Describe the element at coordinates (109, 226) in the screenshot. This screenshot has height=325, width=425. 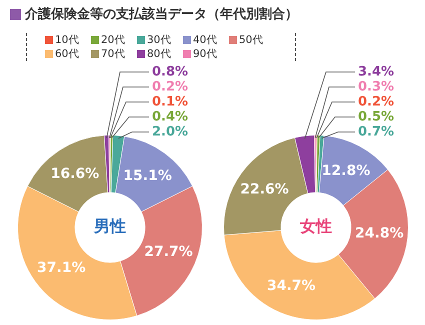
I see `slice-label: 男性` at that location.